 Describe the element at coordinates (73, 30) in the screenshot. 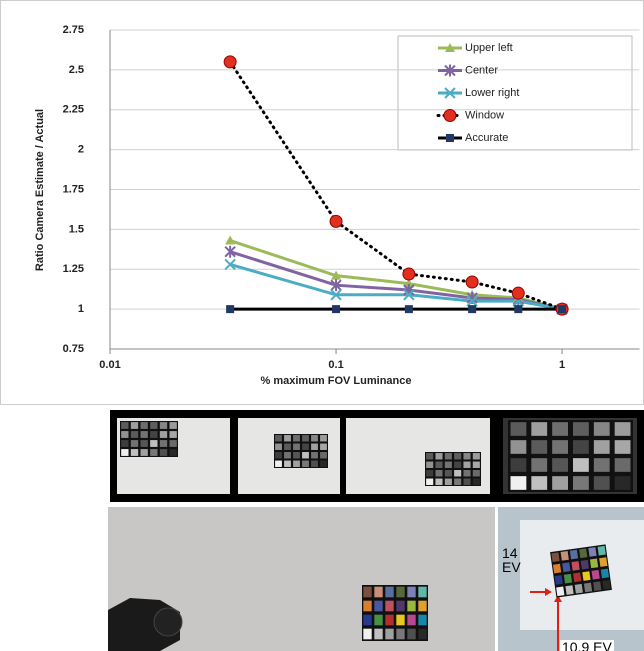

I see `y-tick-label: 2.75` at that location.